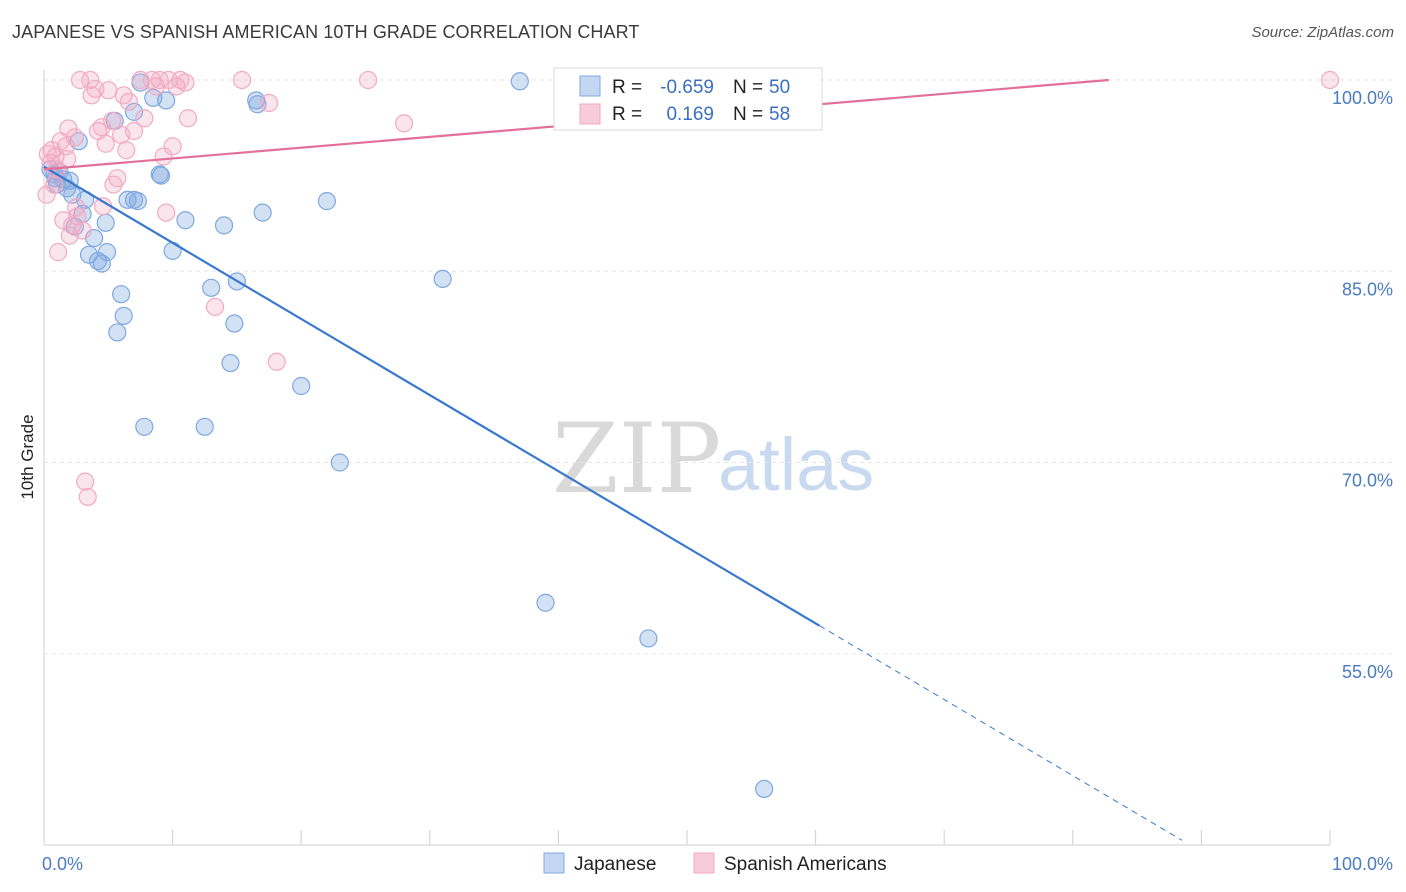 This screenshot has height=892, width=1406. Describe the element at coordinates (636, 459) in the screenshot. I see `watermark-zip: ZIP` at that location.